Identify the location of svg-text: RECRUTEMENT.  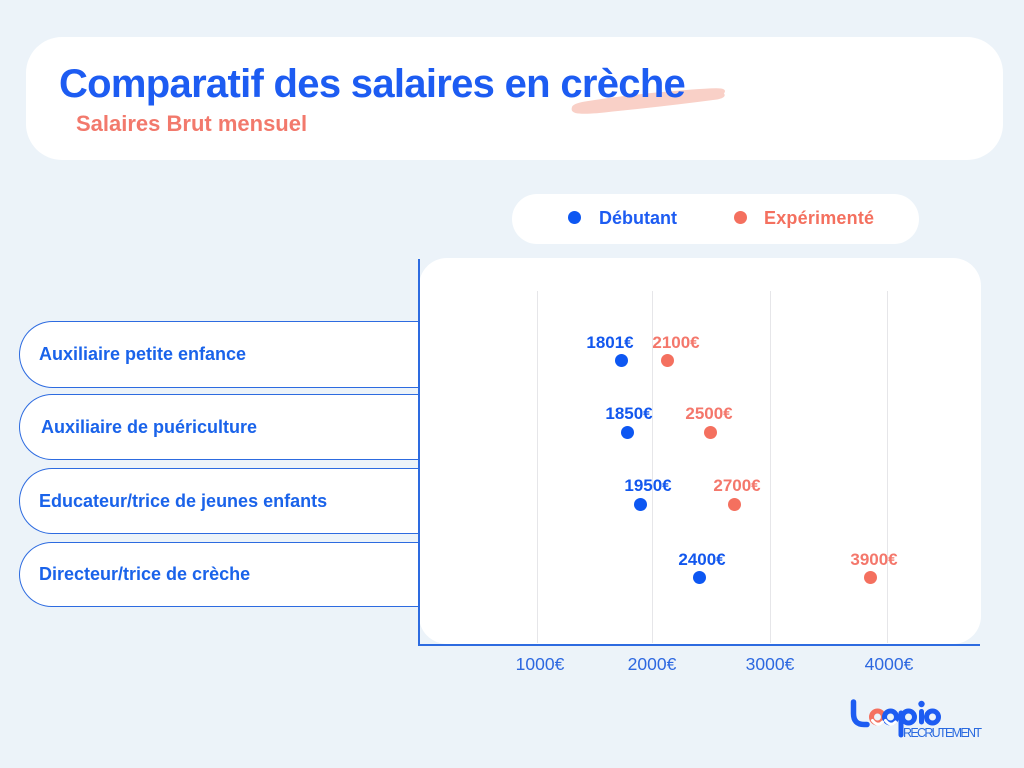
(942, 733).